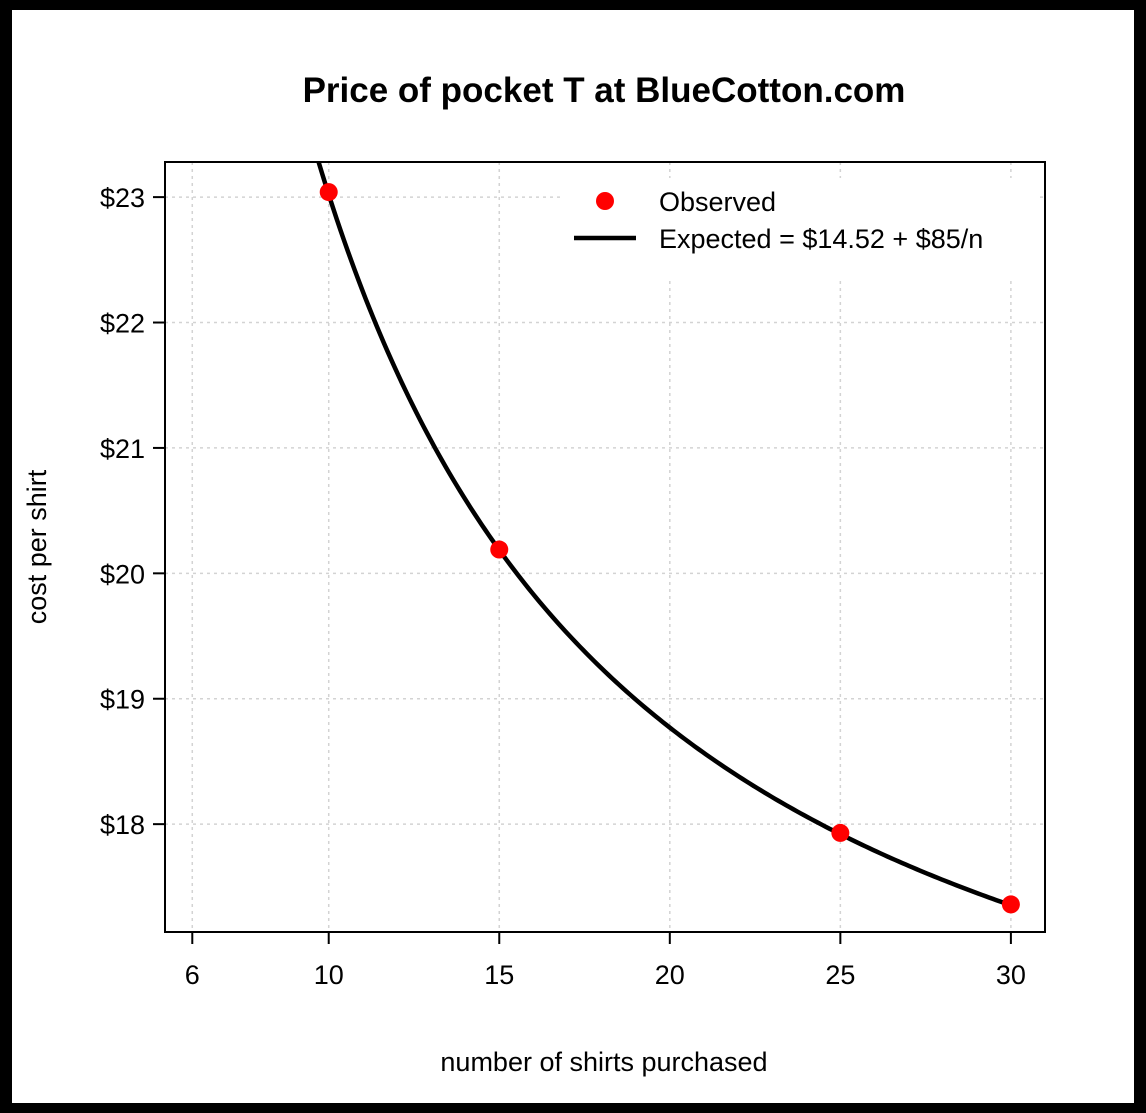 The height and width of the screenshot is (1113, 1146). I want to click on legend-expected-label: Expected = $14.52 + $85/n, so click(821, 239).